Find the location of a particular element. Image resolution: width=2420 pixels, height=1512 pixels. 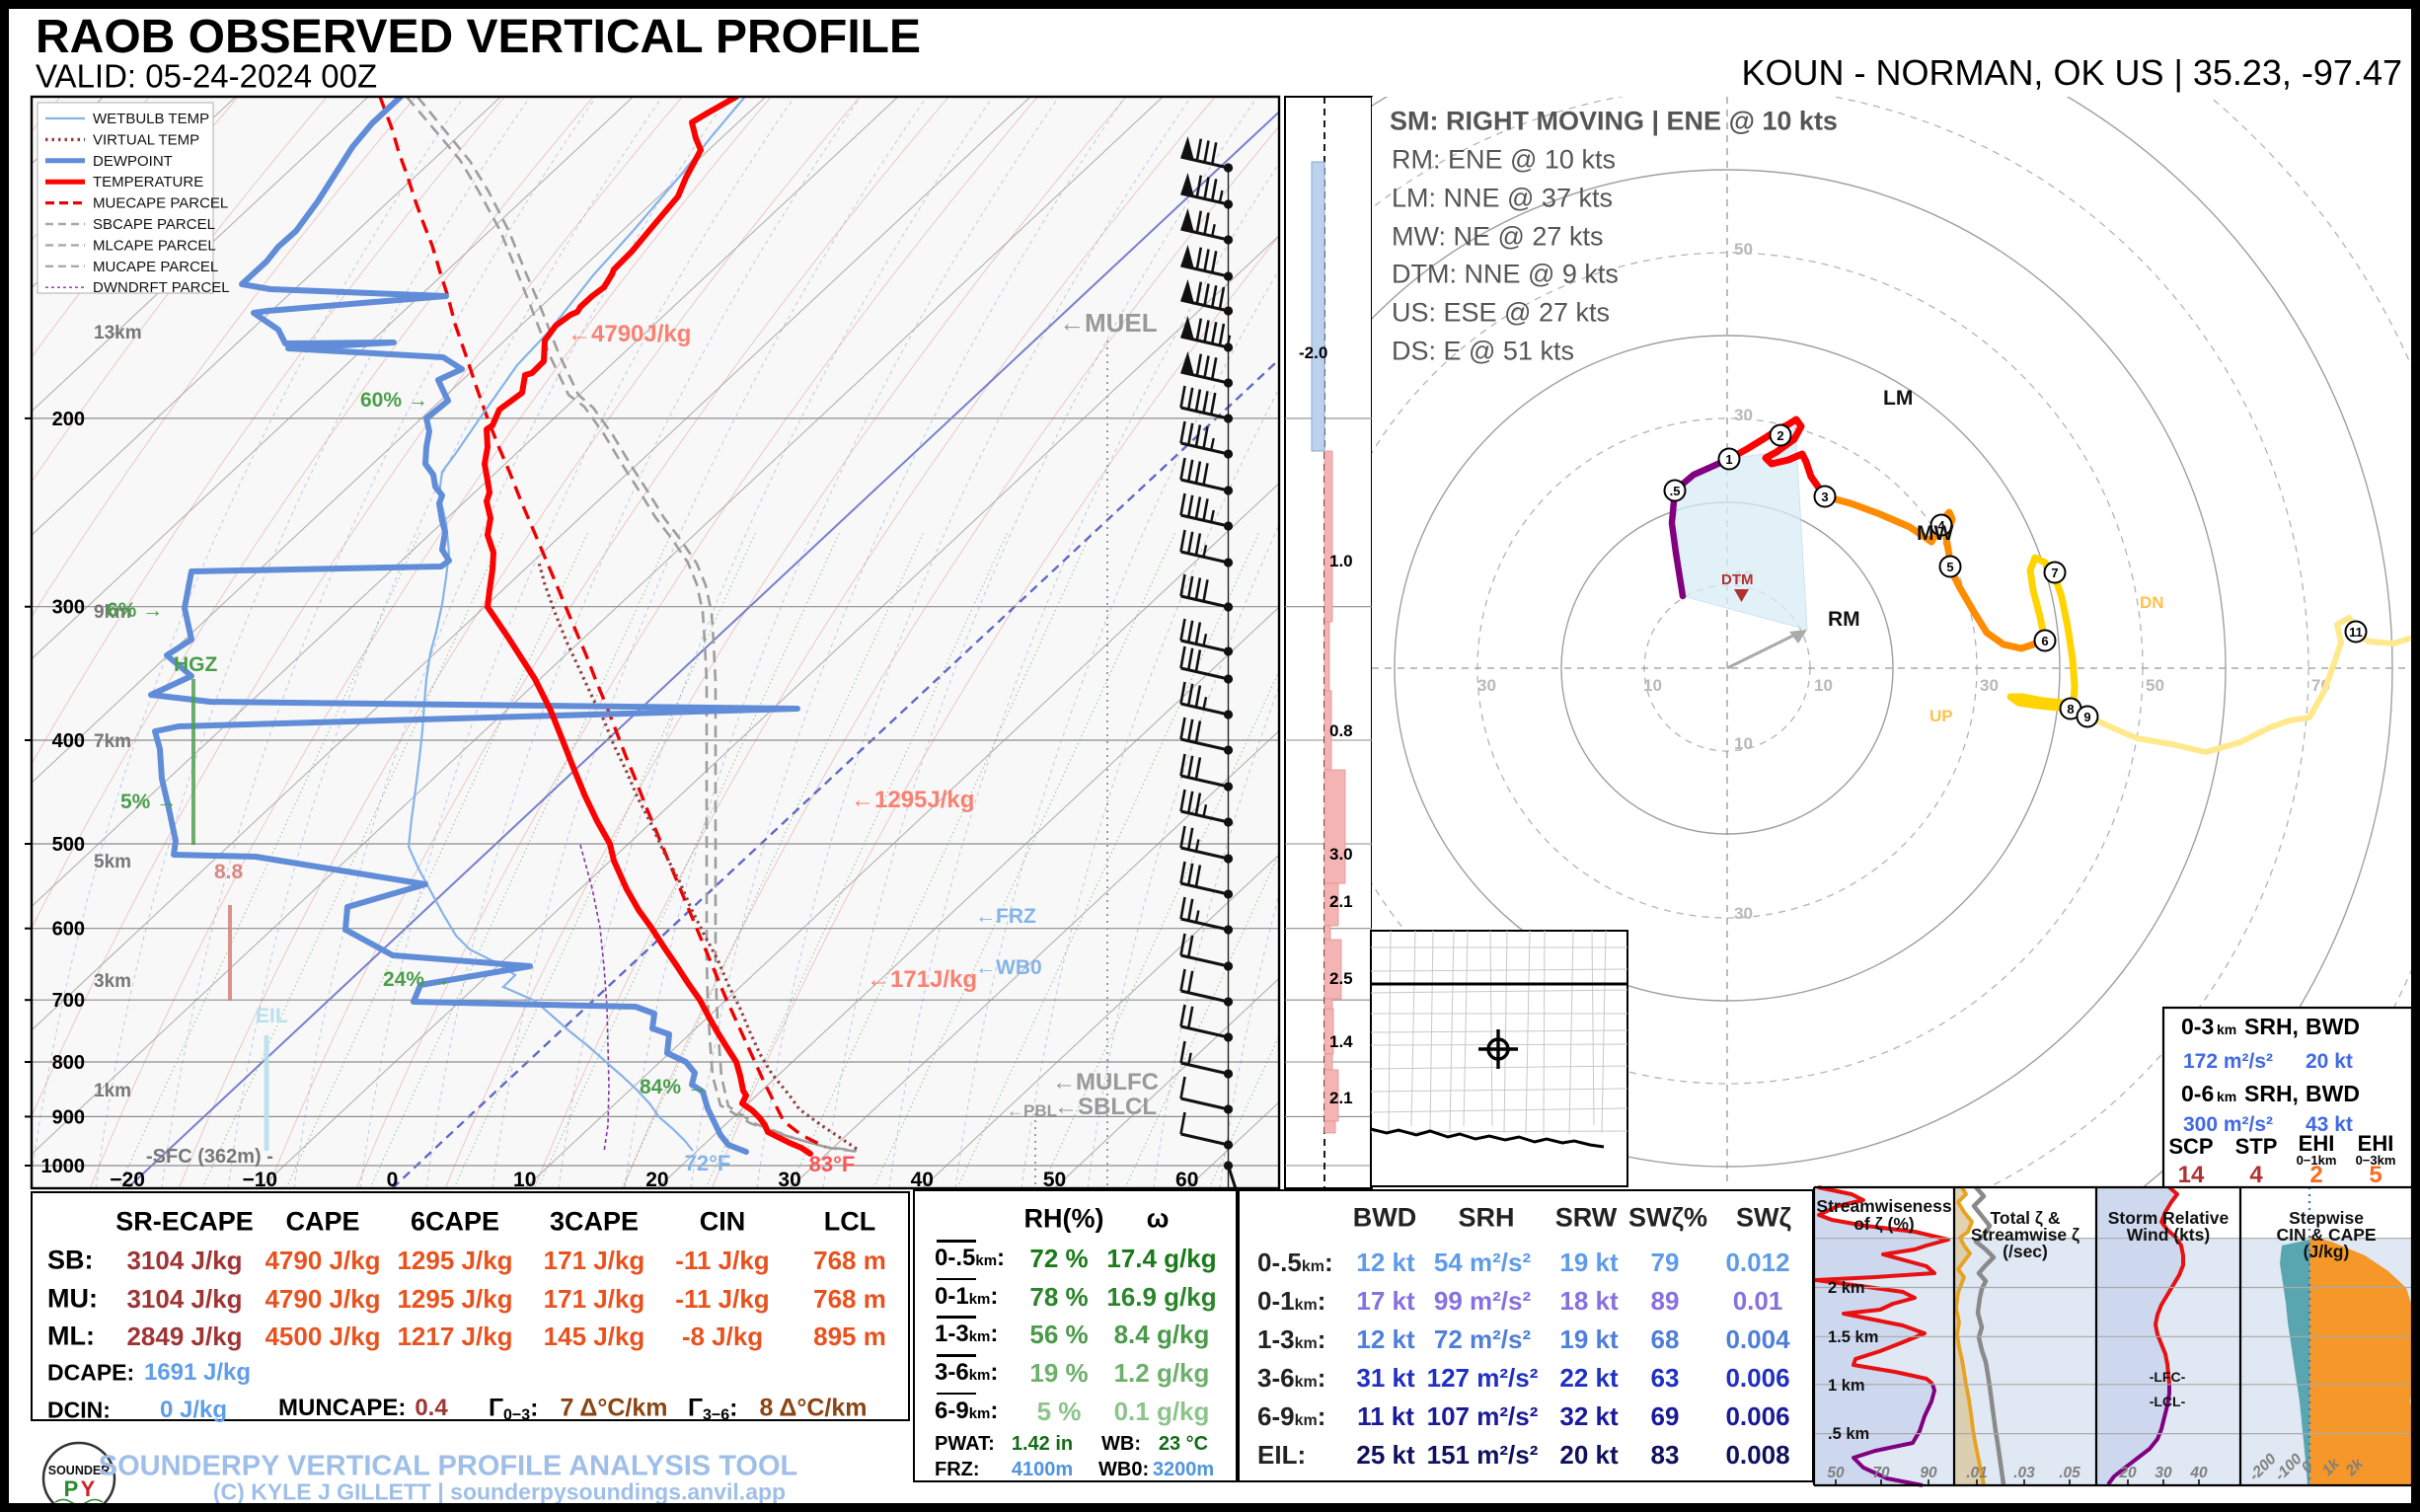

svg-text: 0 is located at coordinates (393, 1180).